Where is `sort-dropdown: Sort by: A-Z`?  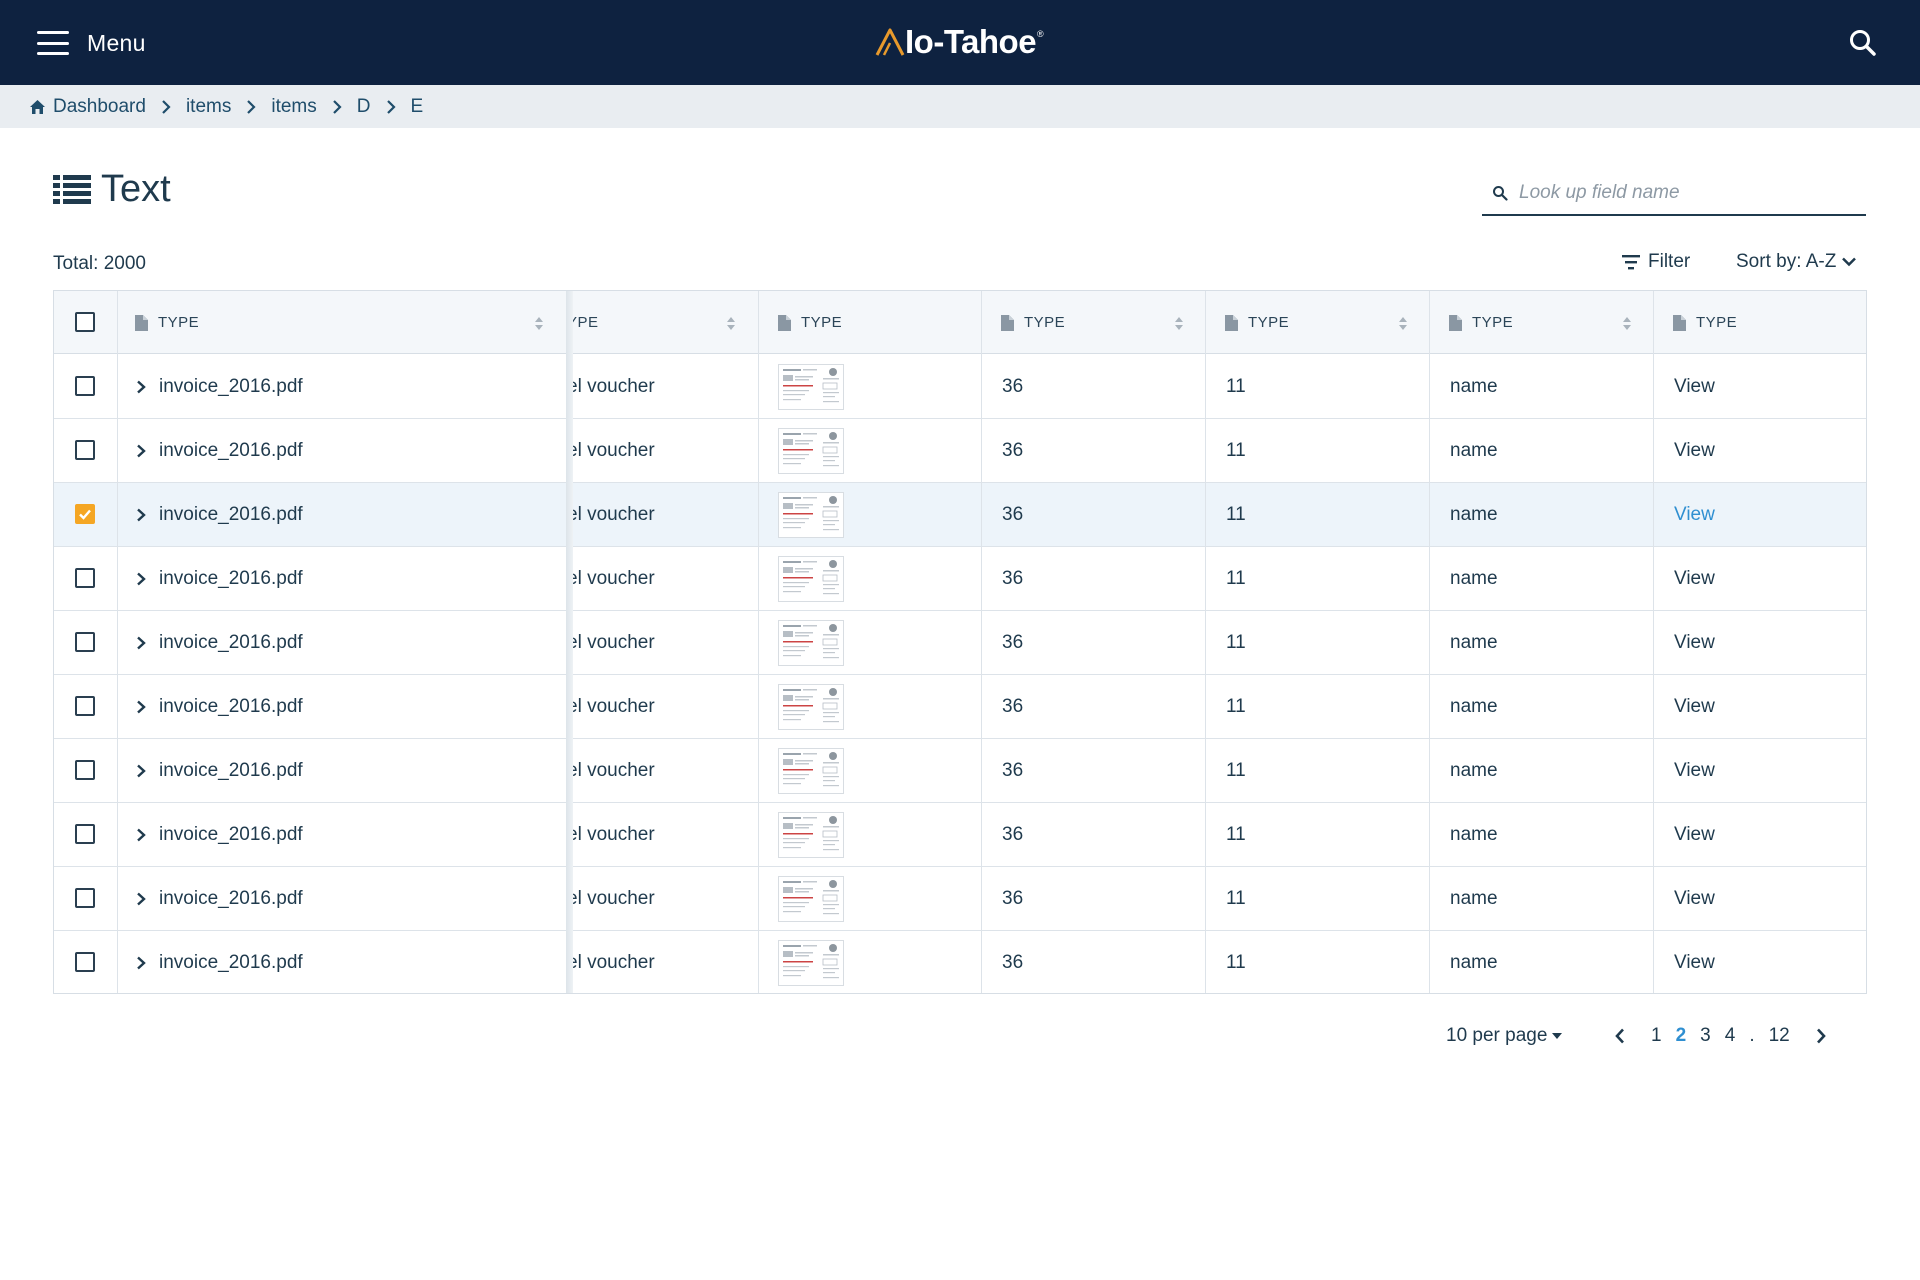
sort-dropdown: Sort by: A-Z is located at coordinates (1796, 262).